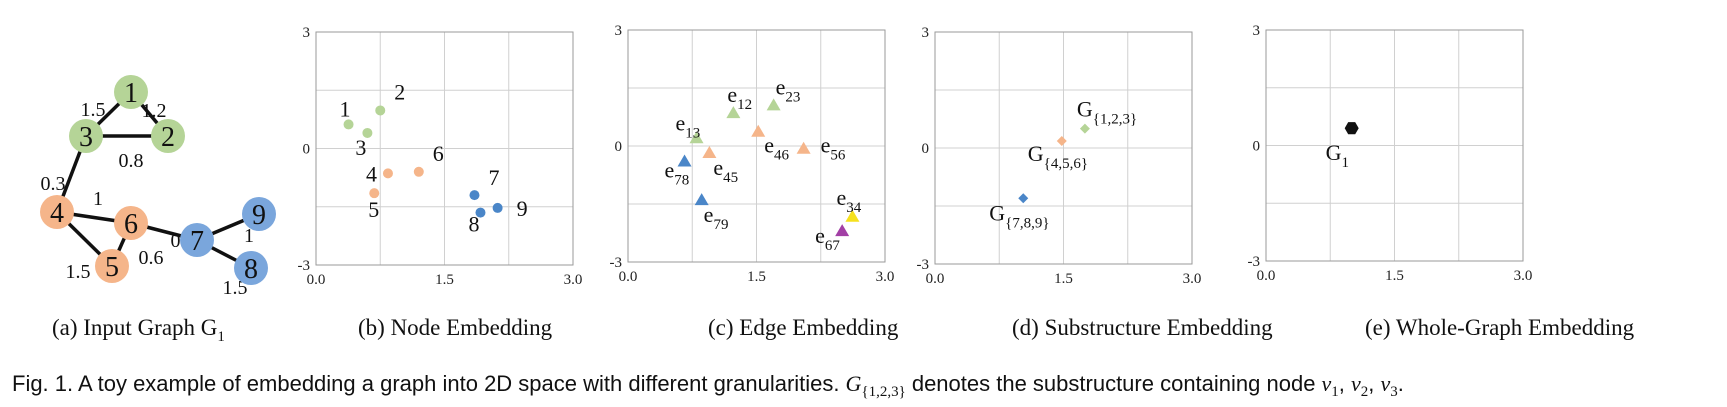 Image resolution: width=1727 pixels, height=407 pixels. I want to click on graph-node-label: 9, so click(259, 215).